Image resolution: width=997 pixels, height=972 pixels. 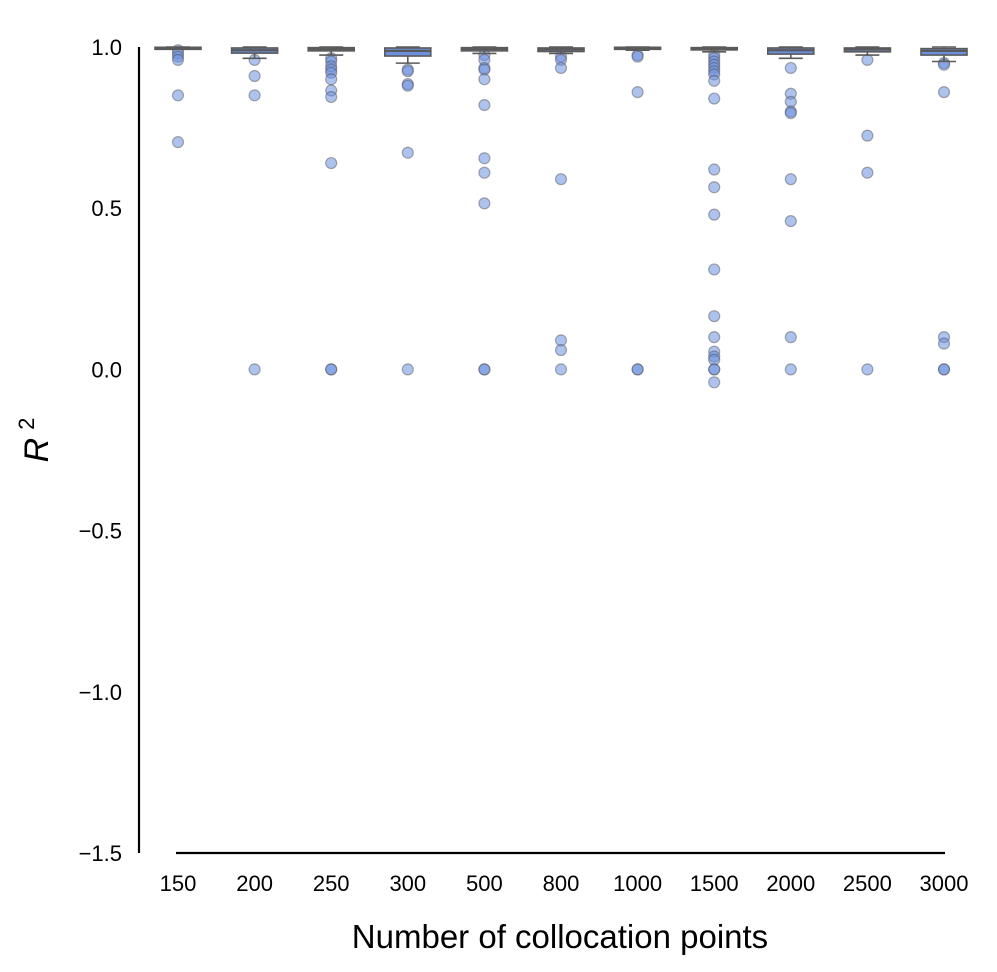 What do you see at coordinates (100, 853) in the screenshot?
I see `y-tick-label: −1.5` at bounding box center [100, 853].